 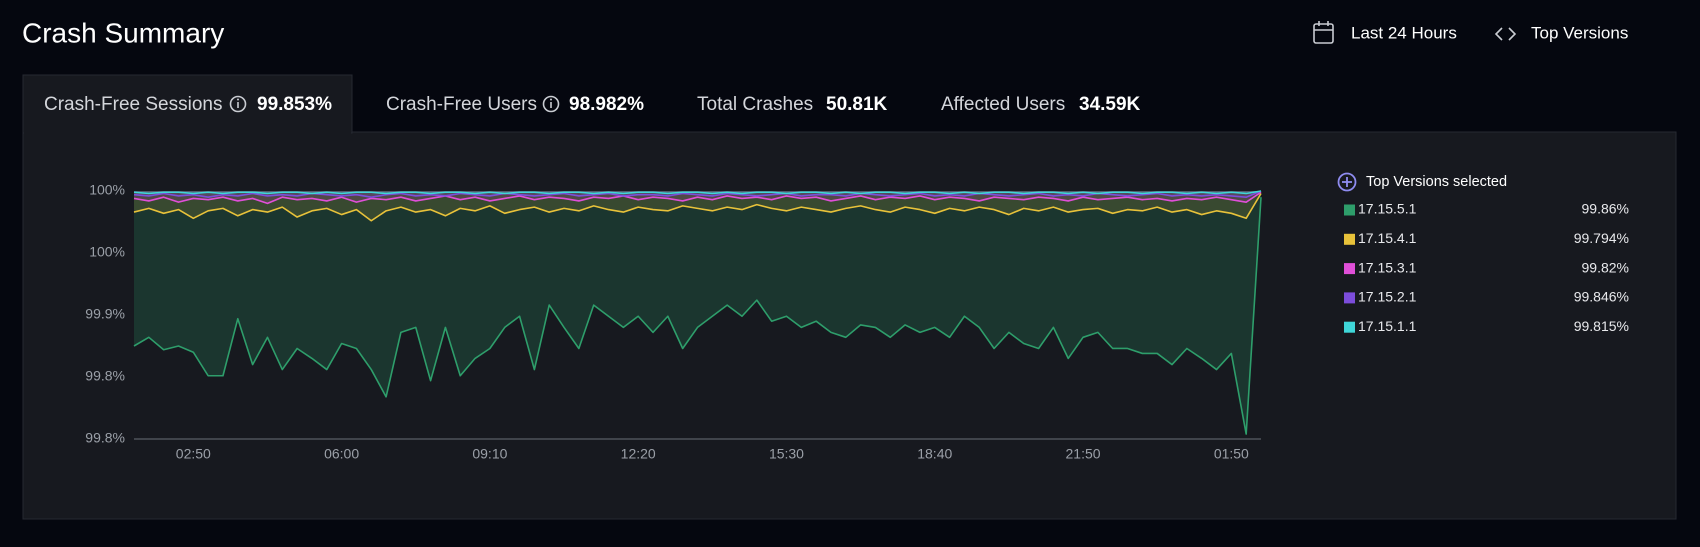 I want to click on legend-label: 17.15.1.1, so click(x=1387, y=326).